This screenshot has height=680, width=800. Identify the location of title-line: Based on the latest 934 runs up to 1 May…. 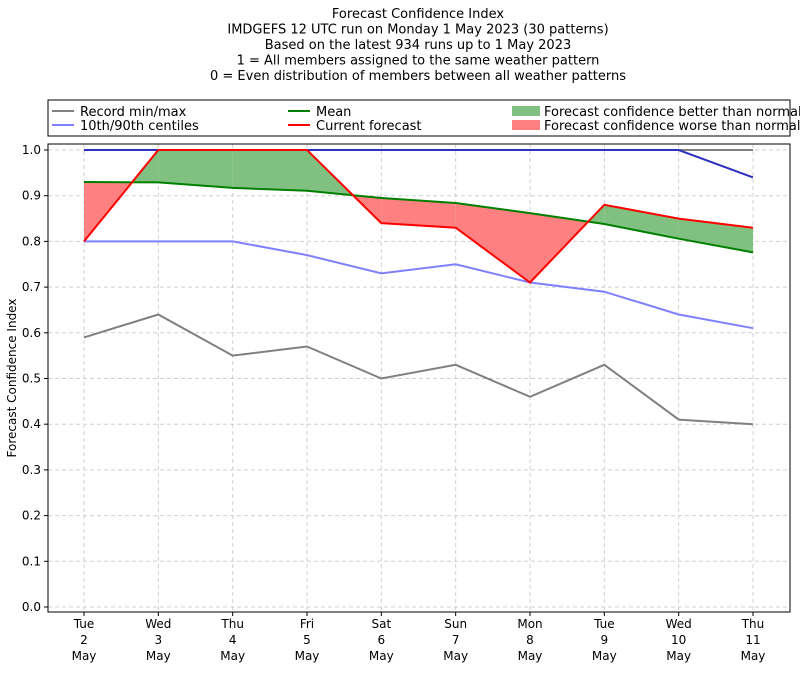
(418, 45).